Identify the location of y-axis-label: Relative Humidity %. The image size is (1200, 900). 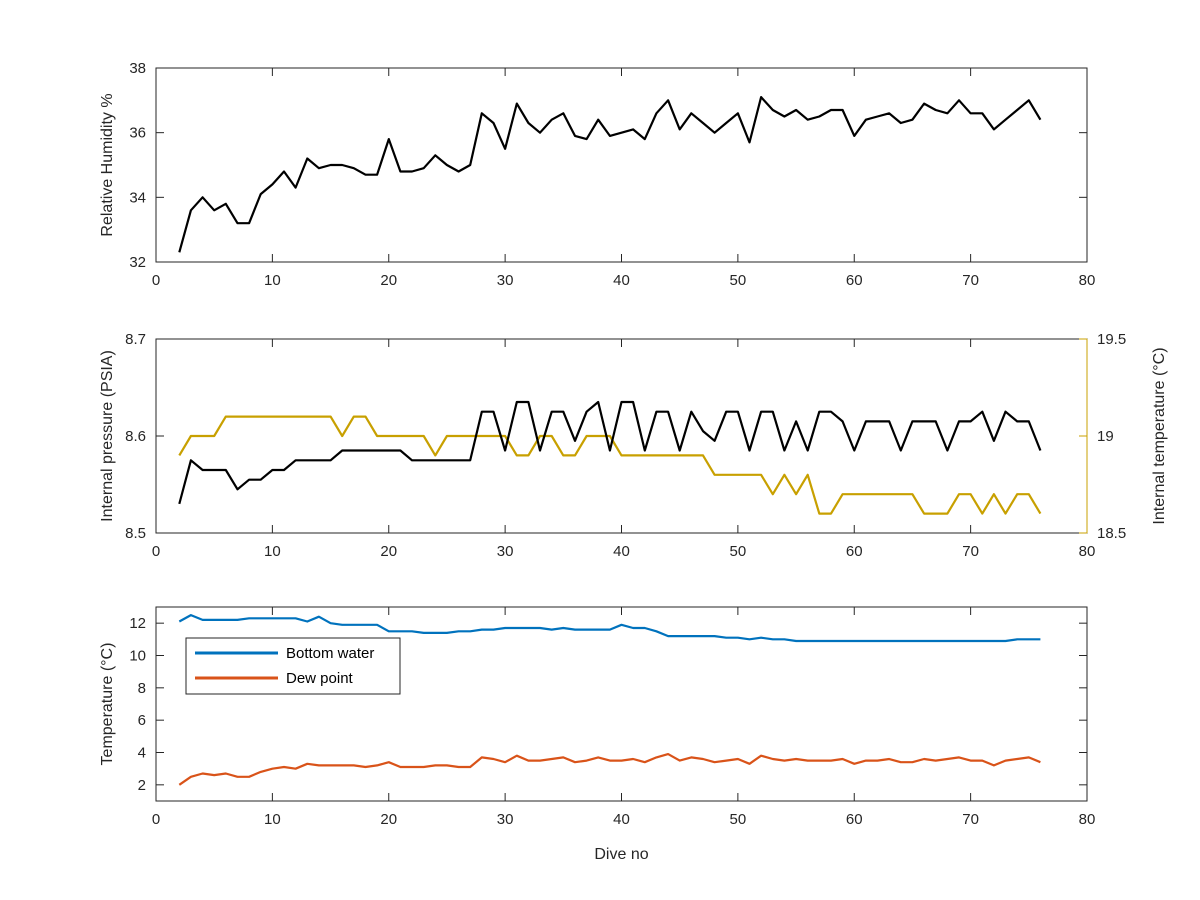
(107, 164).